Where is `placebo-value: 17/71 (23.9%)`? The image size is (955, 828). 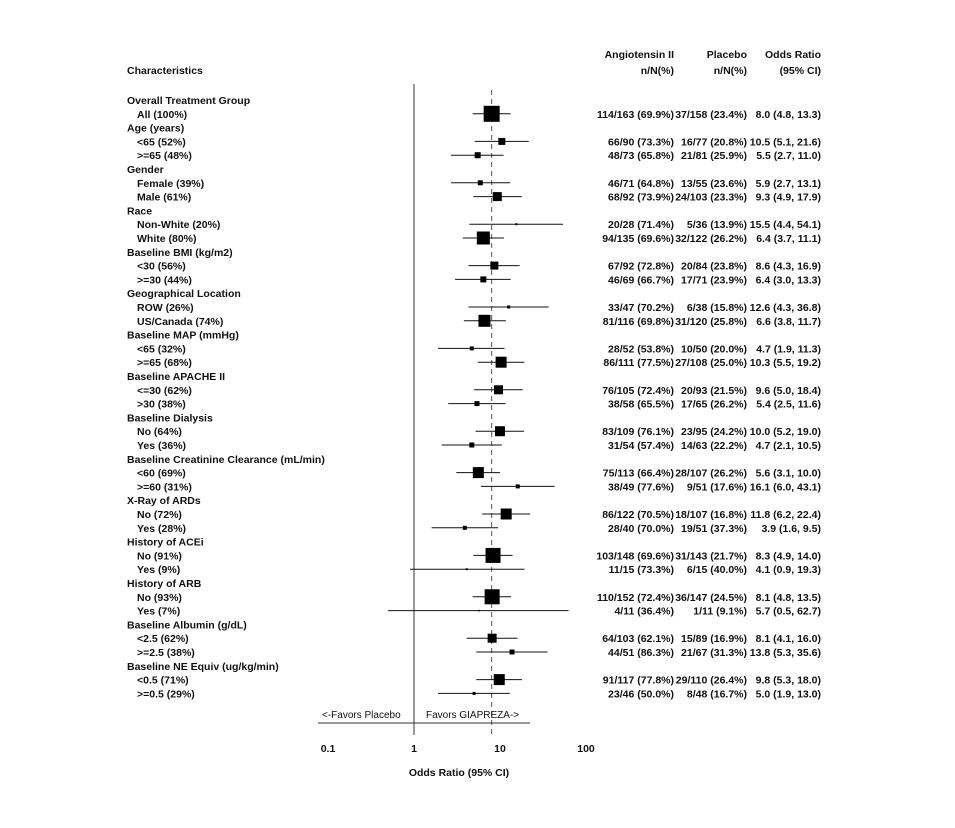
placebo-value: 17/71 (23.9%) is located at coordinates (714, 280).